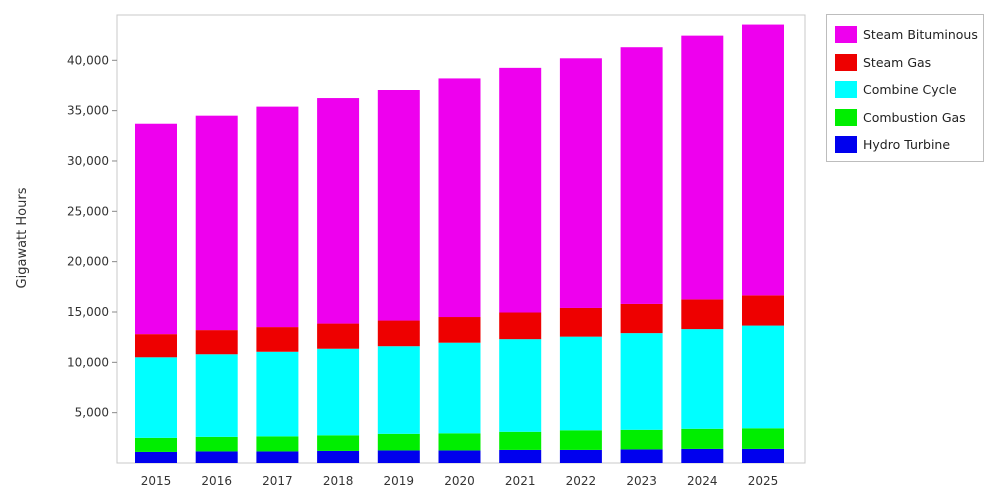 The width and height of the screenshot is (988, 490). What do you see at coordinates (399, 481) in the screenshot?
I see `x-tick-label: 2019` at bounding box center [399, 481].